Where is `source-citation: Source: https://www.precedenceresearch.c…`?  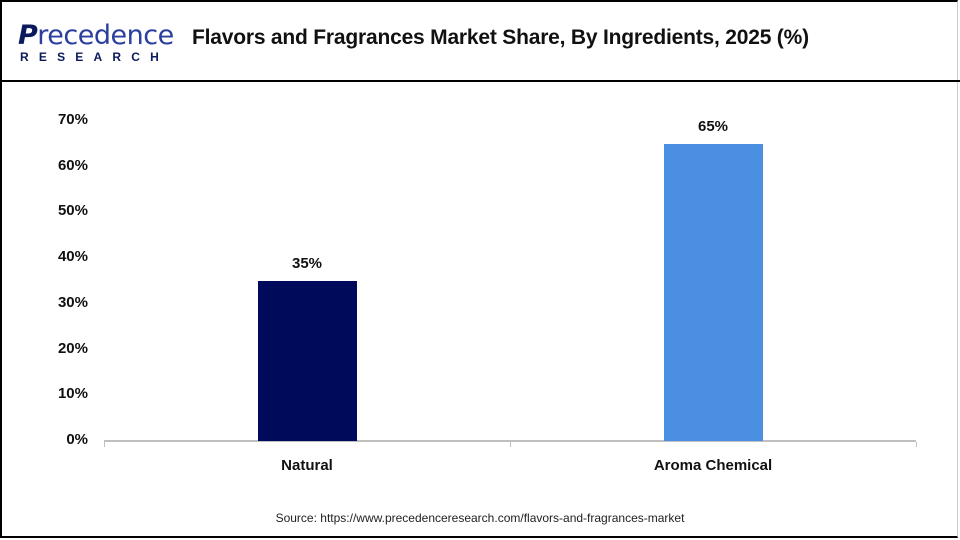 source-citation: Source: https://www.precedenceresearch.c… is located at coordinates (480, 518).